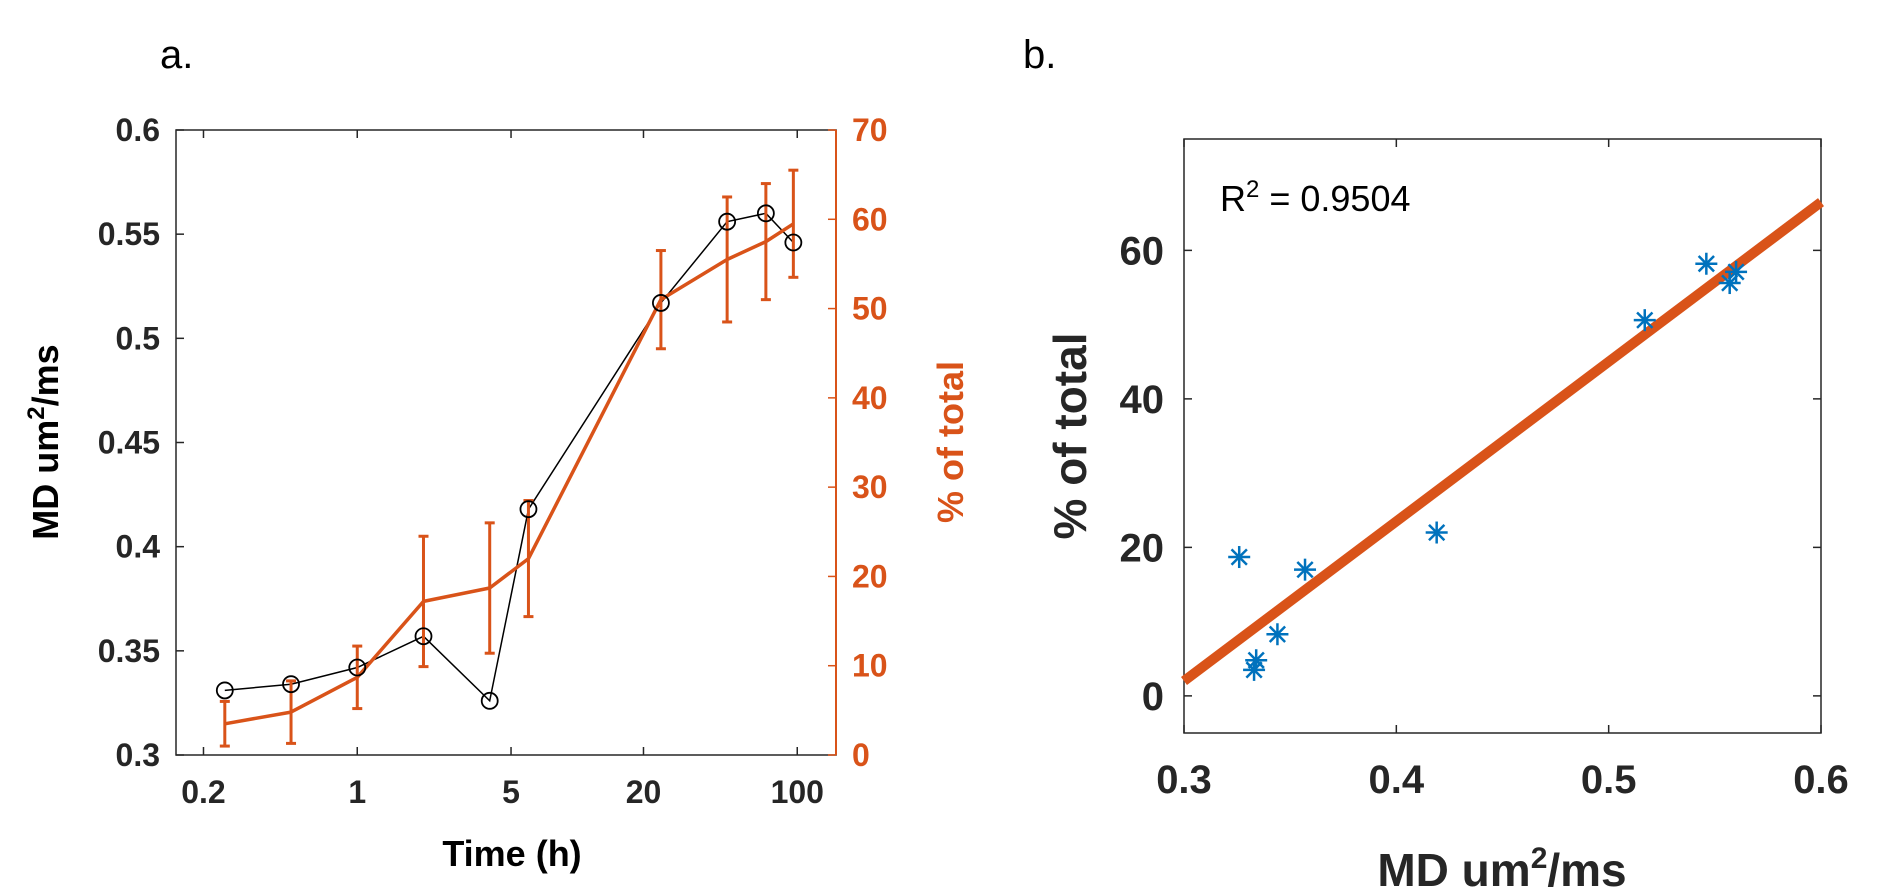  What do you see at coordinates (644, 792) in the screenshot?
I see `chart-a-xtick-label: 20` at bounding box center [644, 792].